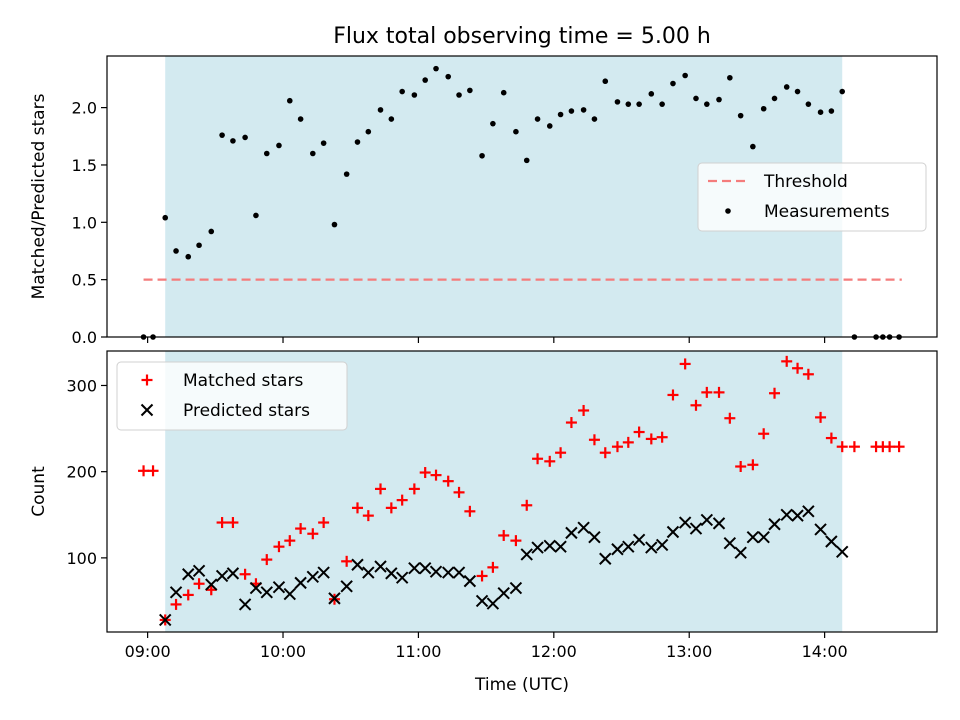 Image resolution: width=960 pixels, height=720 pixels. I want to click on legend-box, so click(812, 197).